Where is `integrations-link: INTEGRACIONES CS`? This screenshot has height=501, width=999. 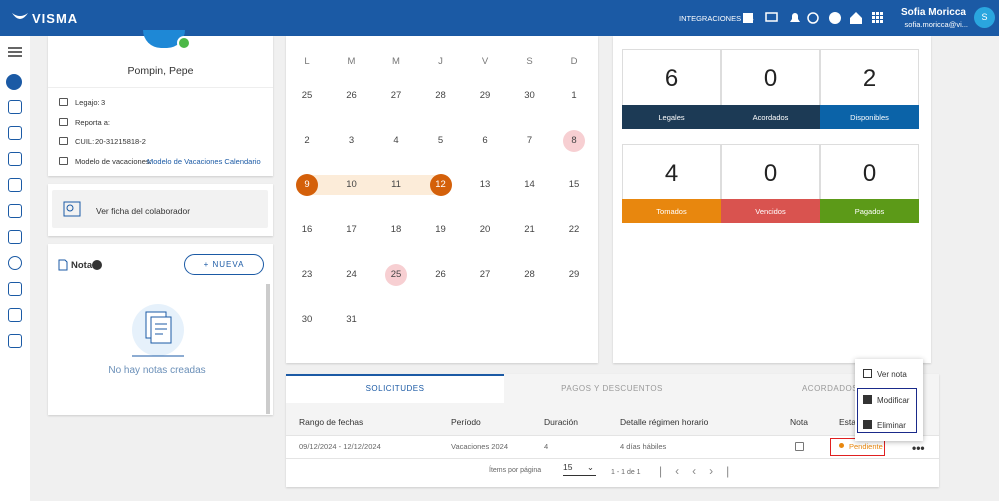
integrations-link: INTEGRACIONES CS is located at coordinates (716, 18).